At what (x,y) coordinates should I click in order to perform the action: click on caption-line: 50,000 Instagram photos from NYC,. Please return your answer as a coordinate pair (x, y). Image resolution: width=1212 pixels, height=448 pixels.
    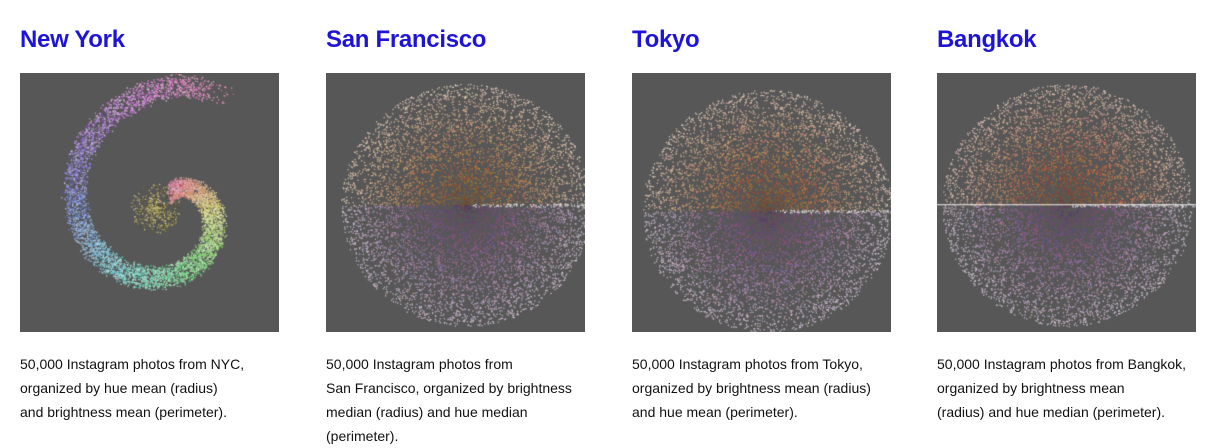
    Looking at the image, I should click on (132, 364).